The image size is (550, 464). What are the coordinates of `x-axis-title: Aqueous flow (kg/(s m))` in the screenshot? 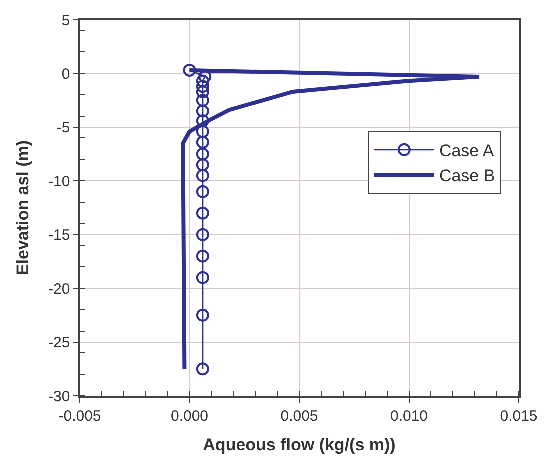 It's located at (299, 445).